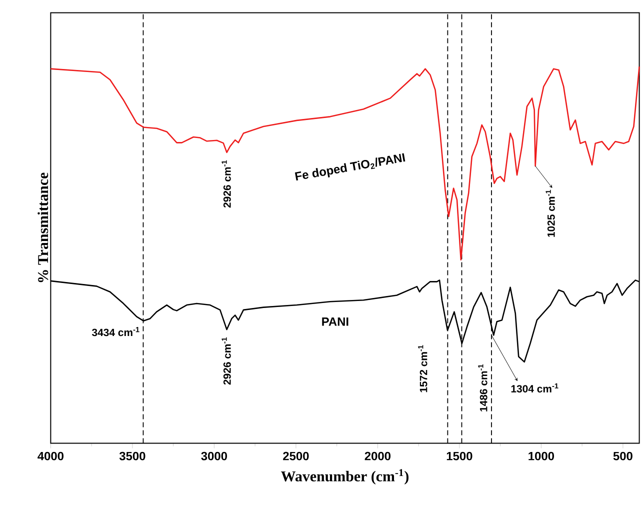 The width and height of the screenshot is (644, 521). I want to click on series-label: PANI, so click(335, 322).